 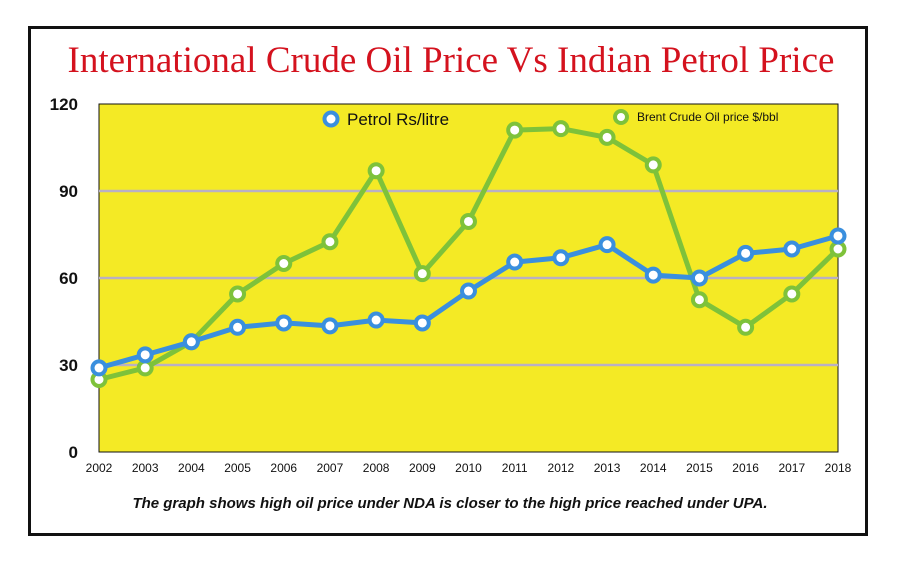 What do you see at coordinates (515, 468) in the screenshot?
I see `x-tick-label: 2011` at bounding box center [515, 468].